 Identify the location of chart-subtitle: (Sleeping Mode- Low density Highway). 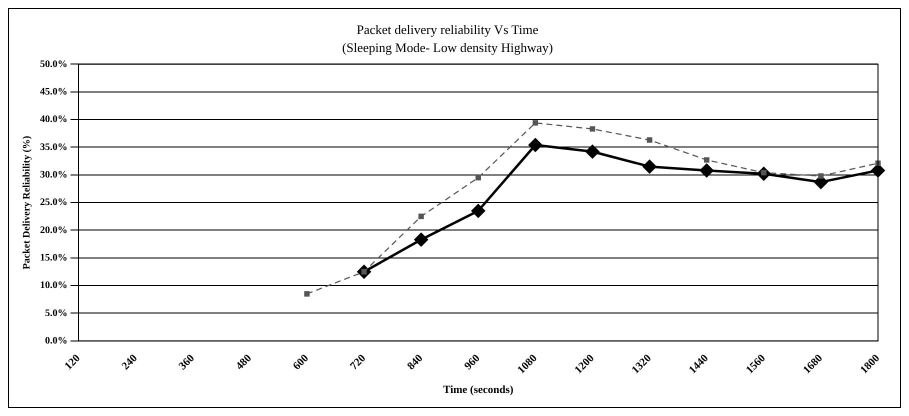
(447, 47).